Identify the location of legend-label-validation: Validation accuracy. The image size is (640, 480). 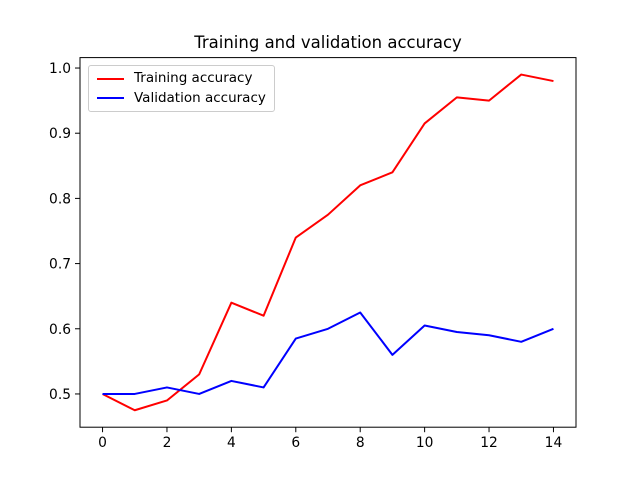
(200, 97).